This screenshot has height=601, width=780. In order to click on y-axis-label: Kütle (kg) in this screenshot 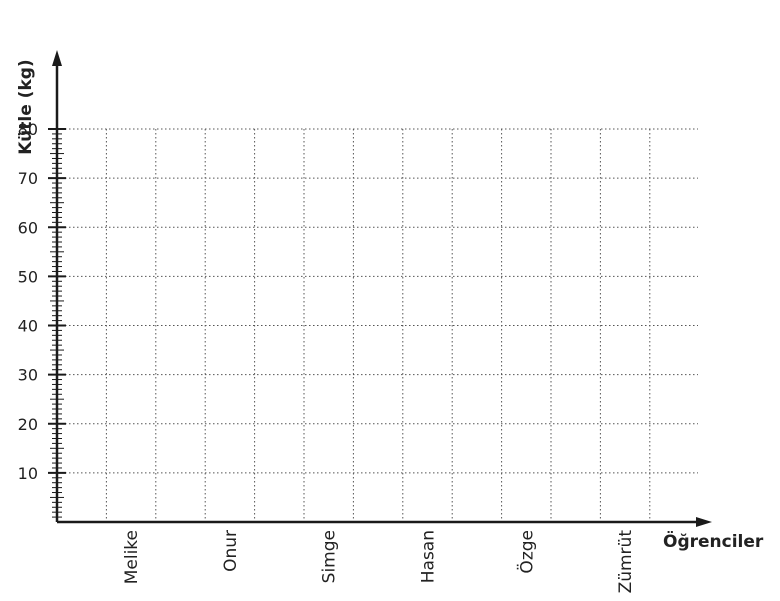, I will do `click(26, 106)`.